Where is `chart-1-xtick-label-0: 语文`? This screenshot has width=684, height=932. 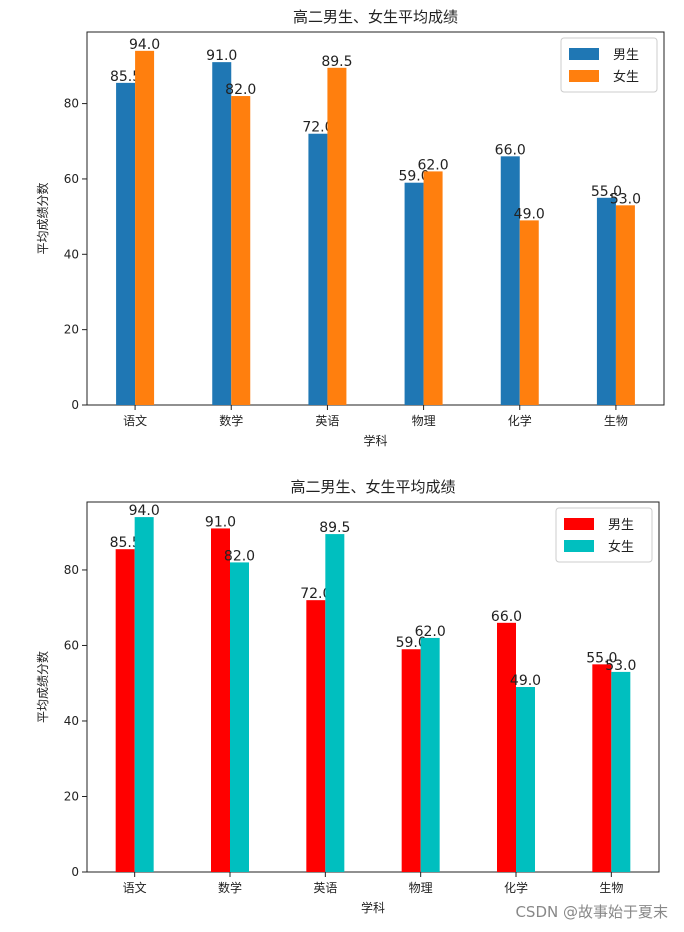 chart-1-xtick-label-0: 语文 is located at coordinates (135, 887).